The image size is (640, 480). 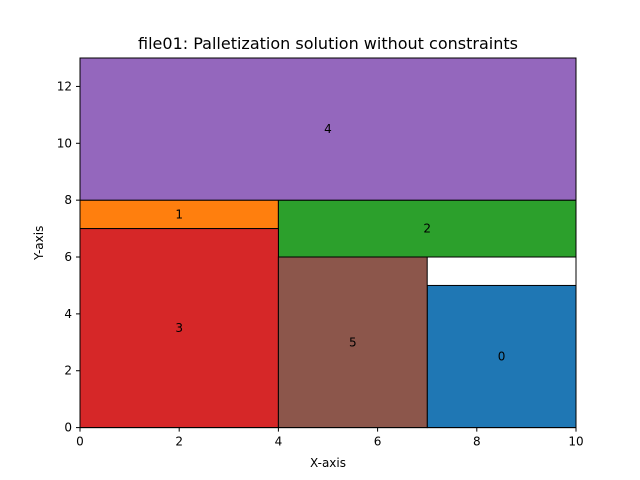 I want to click on x-tick-label: 4, so click(x=279, y=442).